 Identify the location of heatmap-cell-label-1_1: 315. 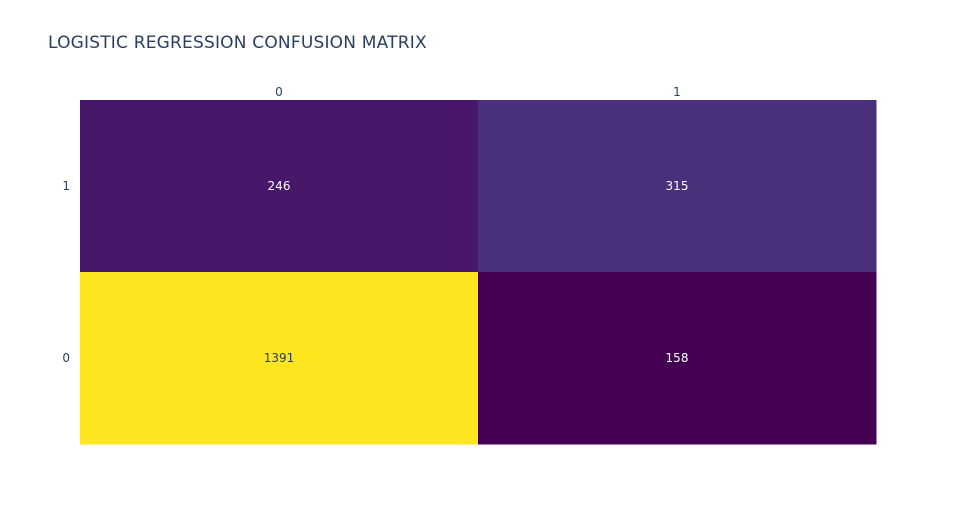
(677, 186).